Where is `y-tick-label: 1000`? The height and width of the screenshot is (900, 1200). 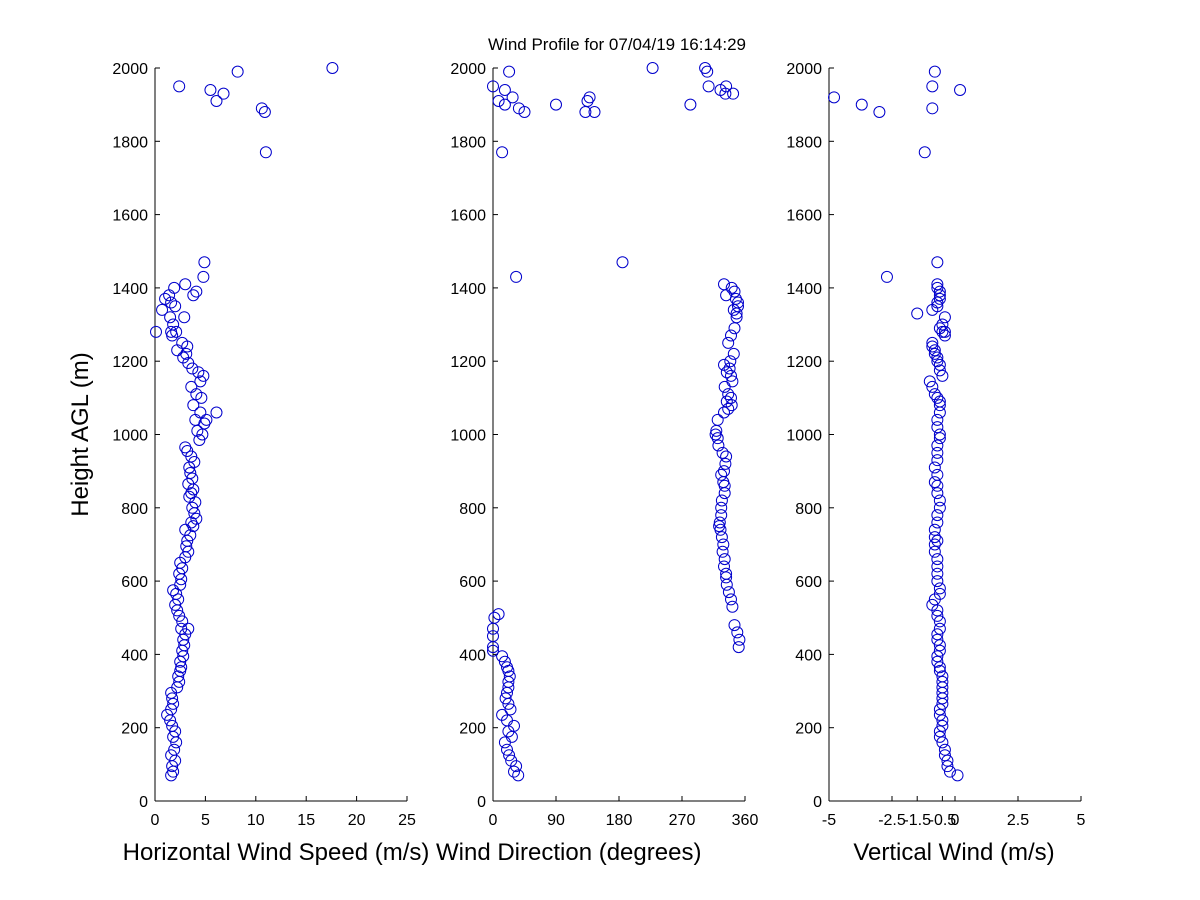 y-tick-label: 1000 is located at coordinates (468, 436).